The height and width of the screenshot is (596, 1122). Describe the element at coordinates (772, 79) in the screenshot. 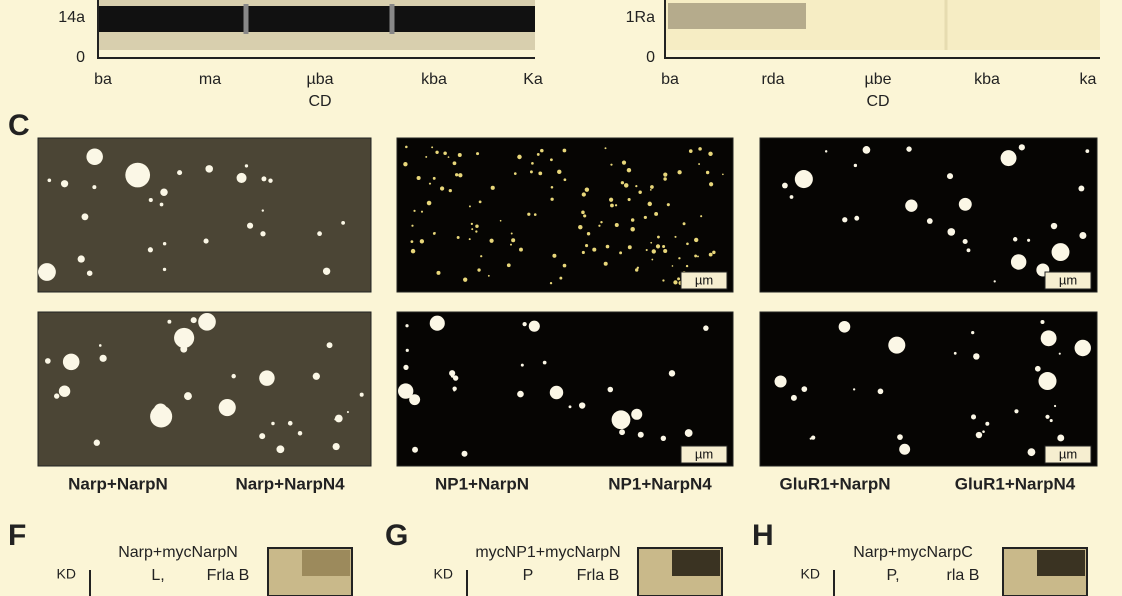

I see `x-label: rda` at that location.